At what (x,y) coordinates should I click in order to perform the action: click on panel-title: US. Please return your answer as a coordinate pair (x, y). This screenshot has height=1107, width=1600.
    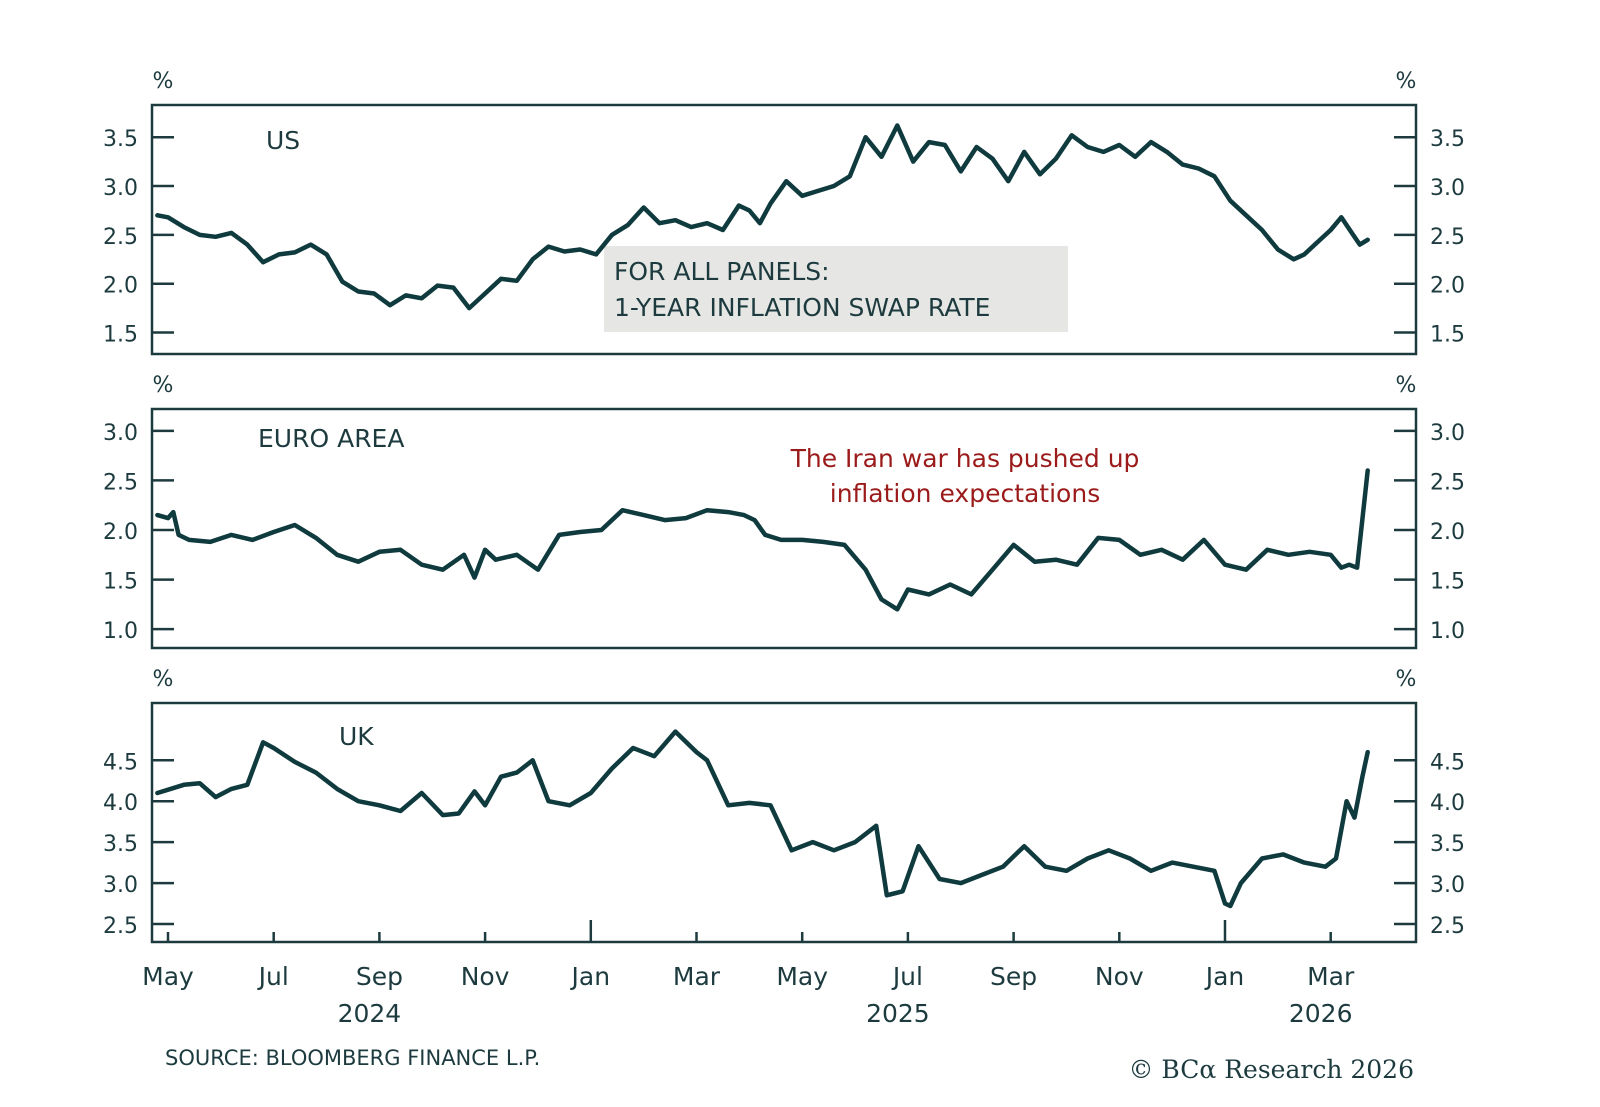
    Looking at the image, I should click on (283, 140).